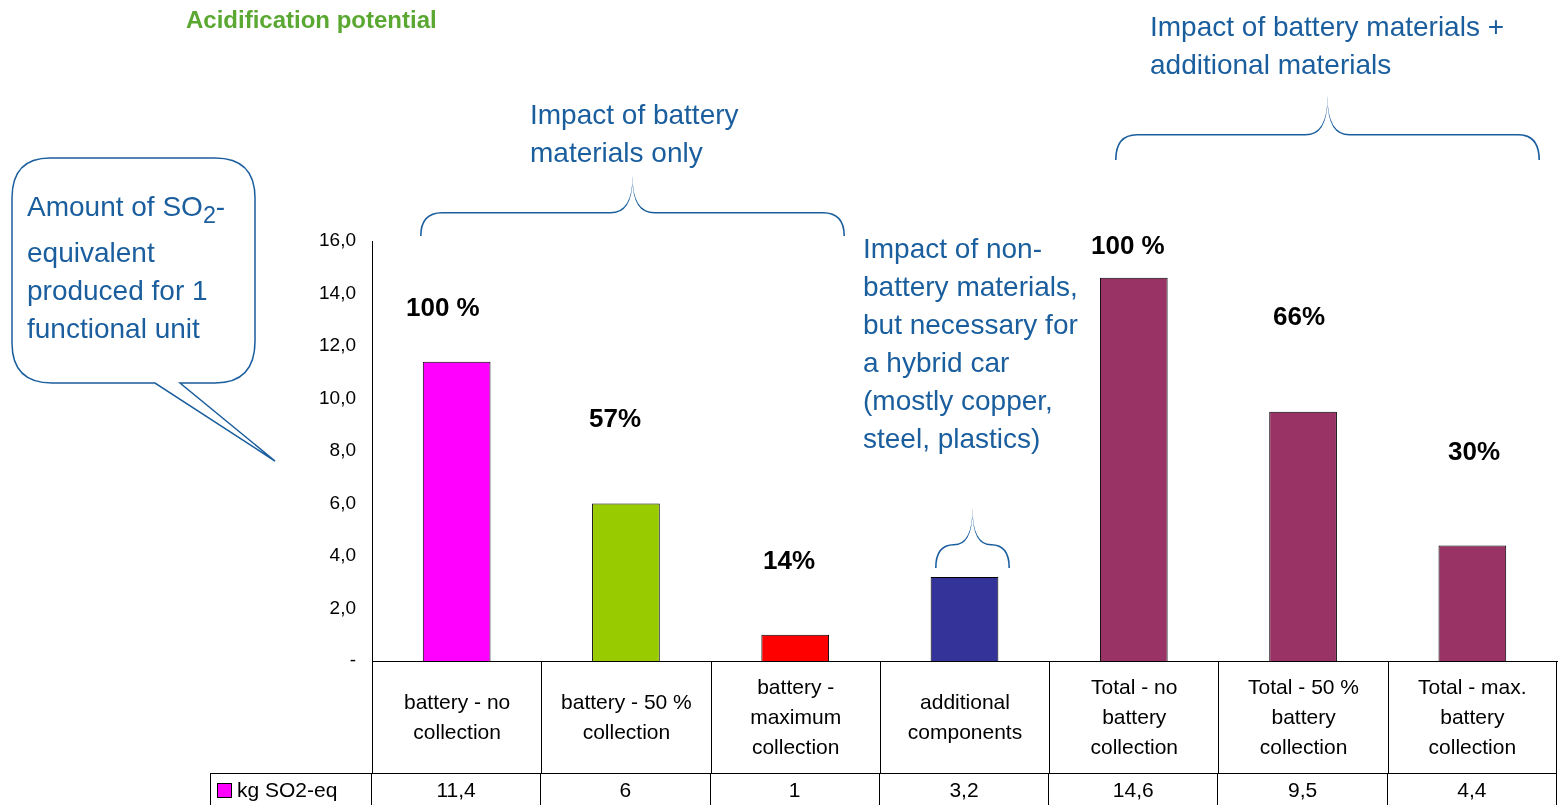  I want to click on y-tick-label: 8,0, so click(342, 450).